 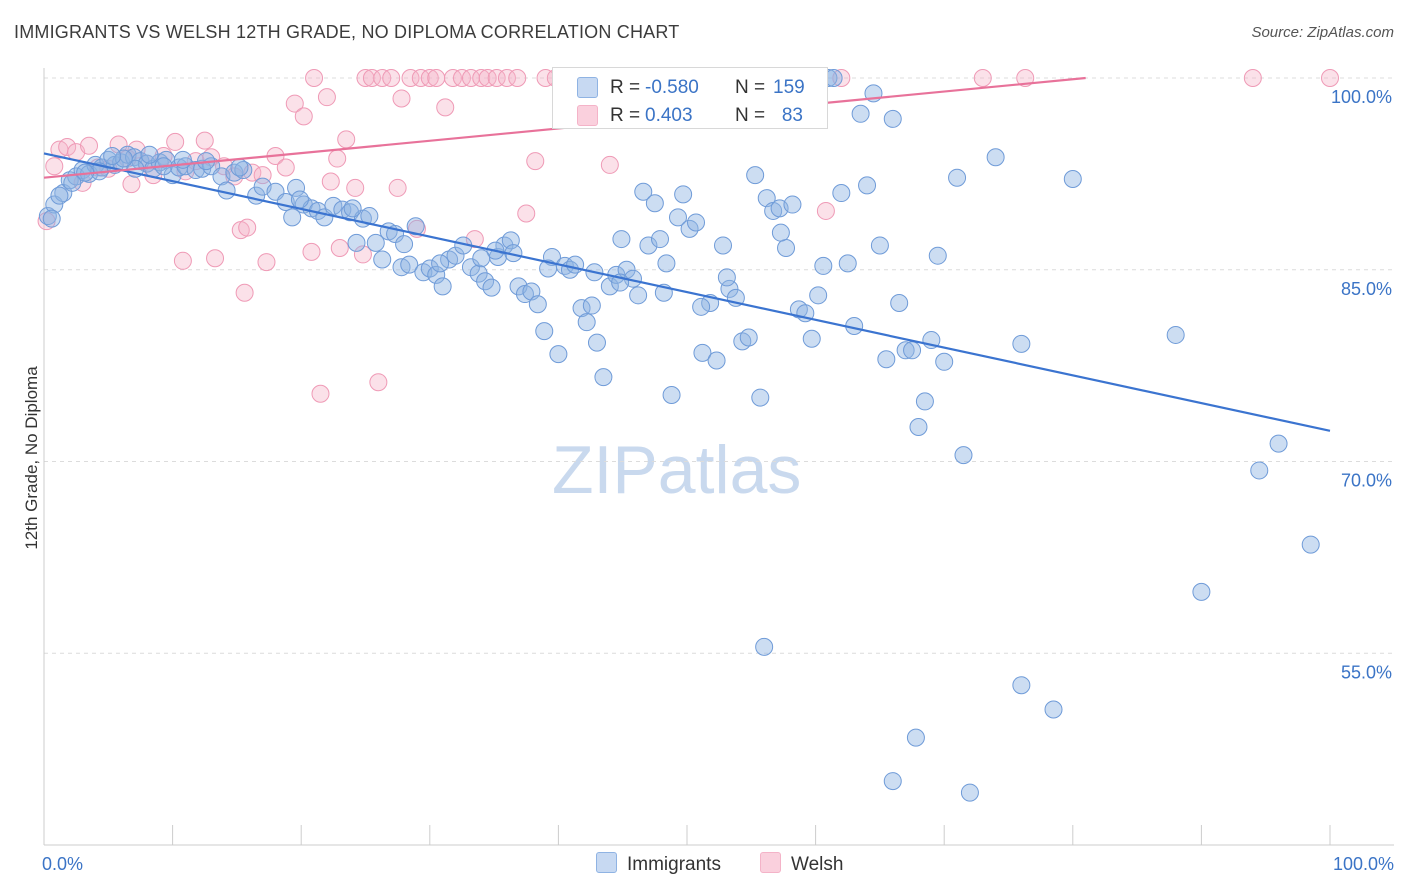 I want to click on correlation-legend: R = -0.580 N = 159 R = 0.403 N = 83, so click(x=690, y=98).